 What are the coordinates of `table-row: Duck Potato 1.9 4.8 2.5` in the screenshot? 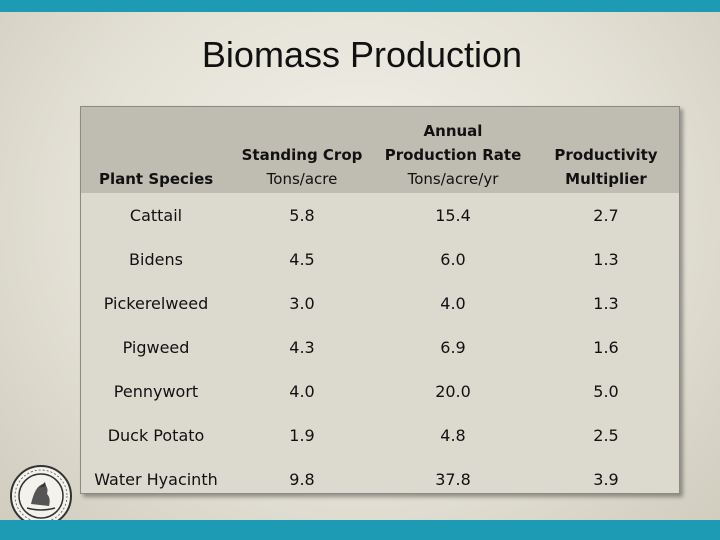 It's located at (380, 435).